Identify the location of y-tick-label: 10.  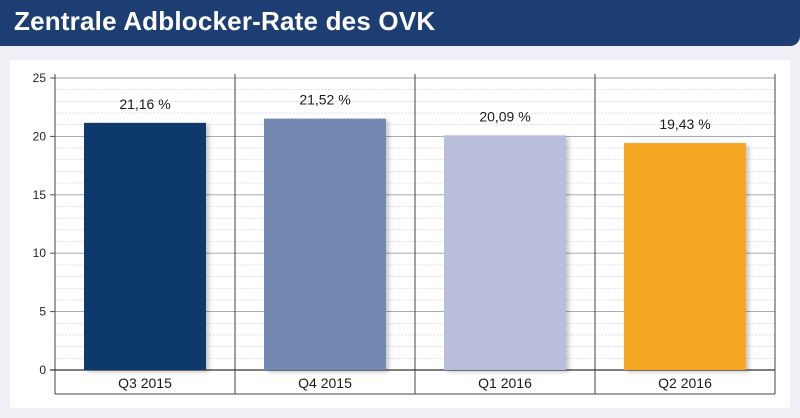
(40, 253).